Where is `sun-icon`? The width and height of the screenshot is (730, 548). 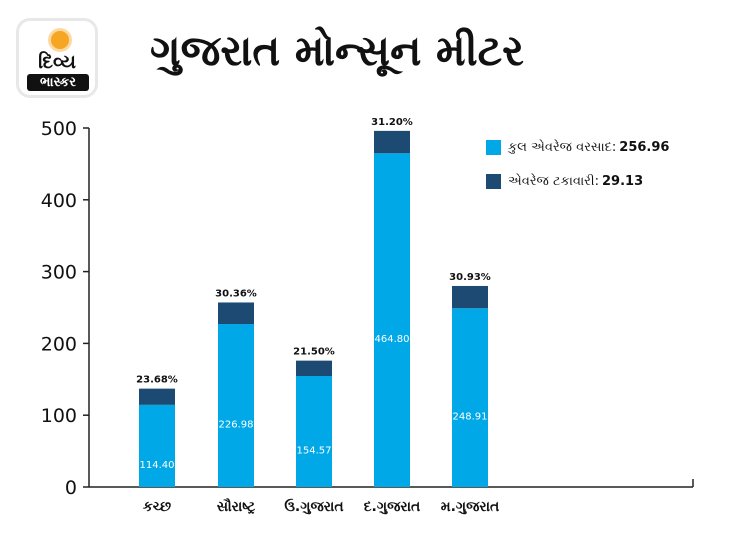
sun-icon is located at coordinates (60, 40).